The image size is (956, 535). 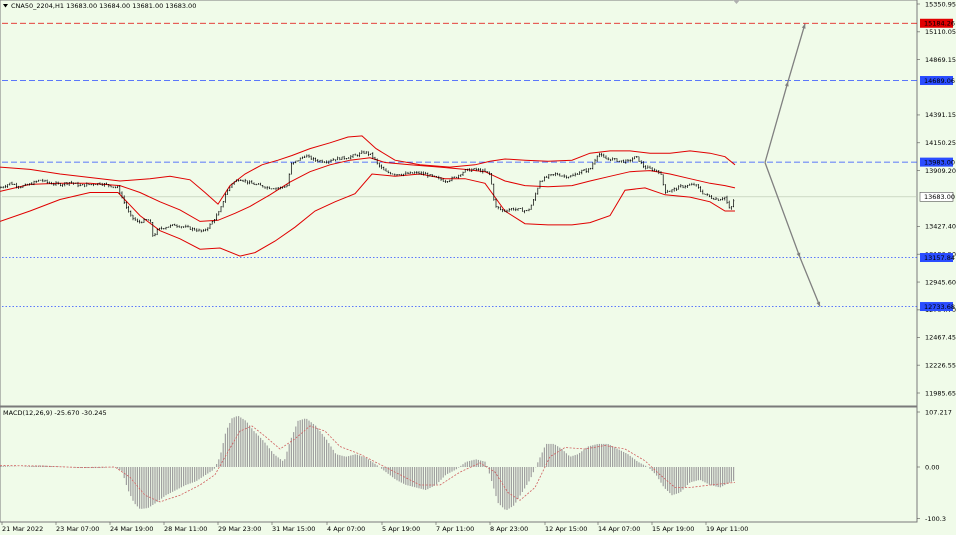 What do you see at coordinates (293, 529) in the screenshot?
I see `time-tick-label: 31 Mar 15:00` at bounding box center [293, 529].